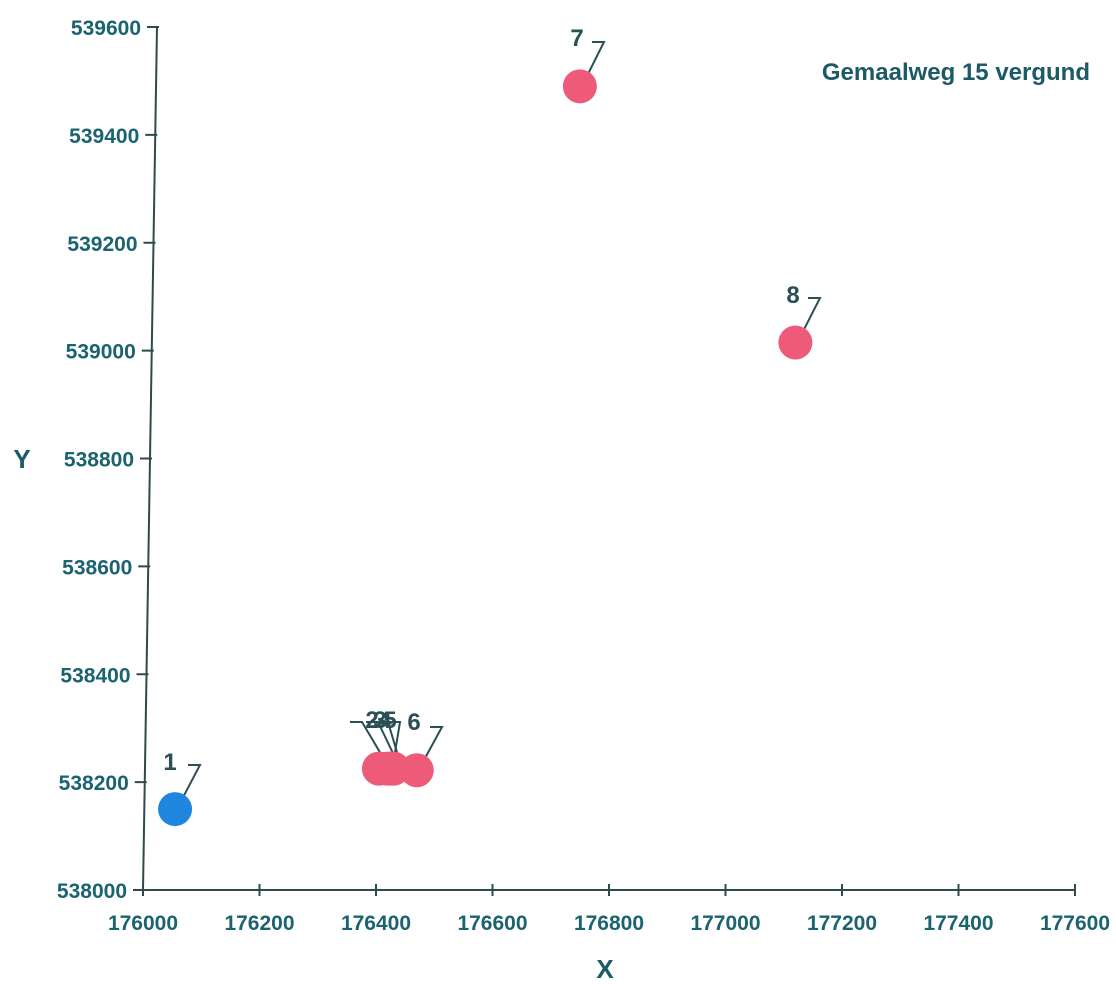  What do you see at coordinates (371, 720) in the screenshot?
I see `data-point-label: 2` at bounding box center [371, 720].